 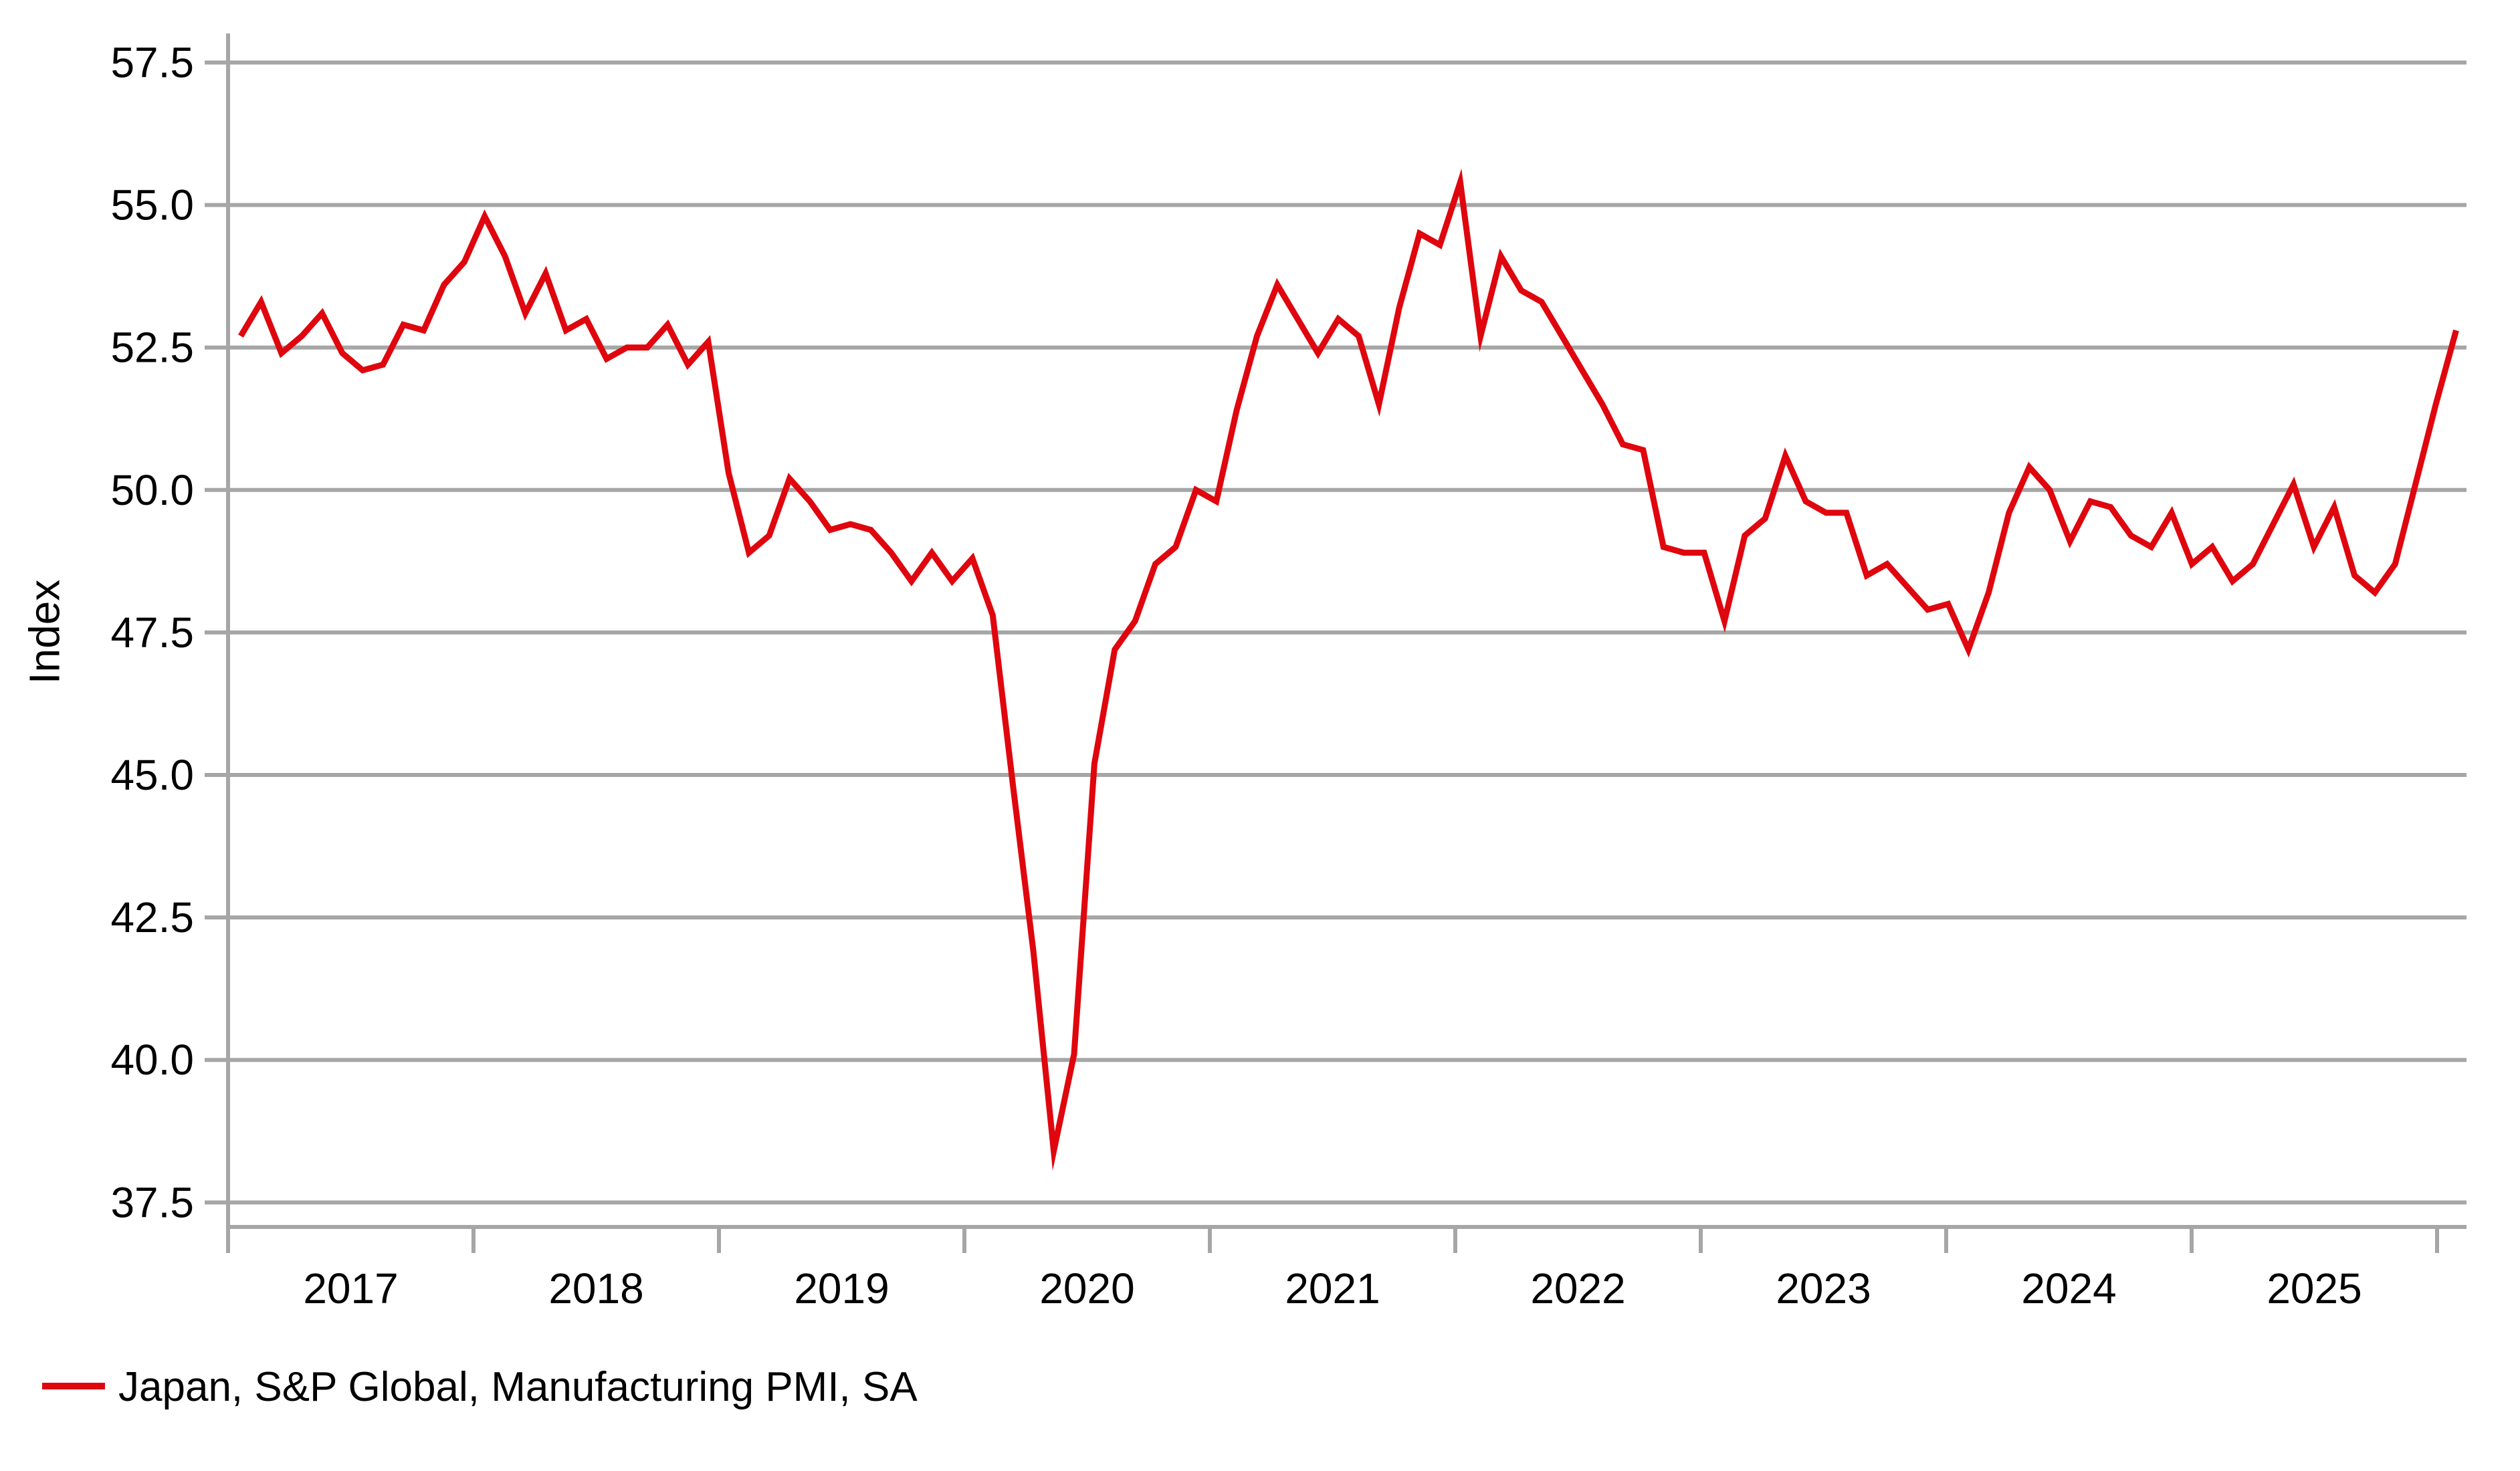 I want to click on y-tick-label: 57.5, so click(x=152, y=62).